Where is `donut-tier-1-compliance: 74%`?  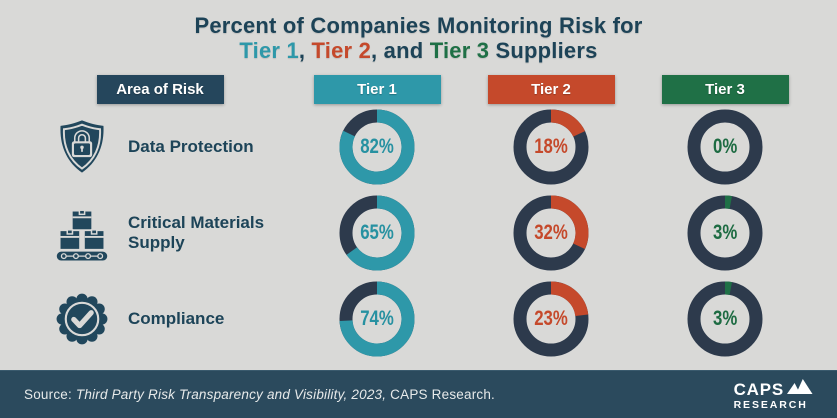 donut-tier-1-compliance: 74% is located at coordinates (377, 319).